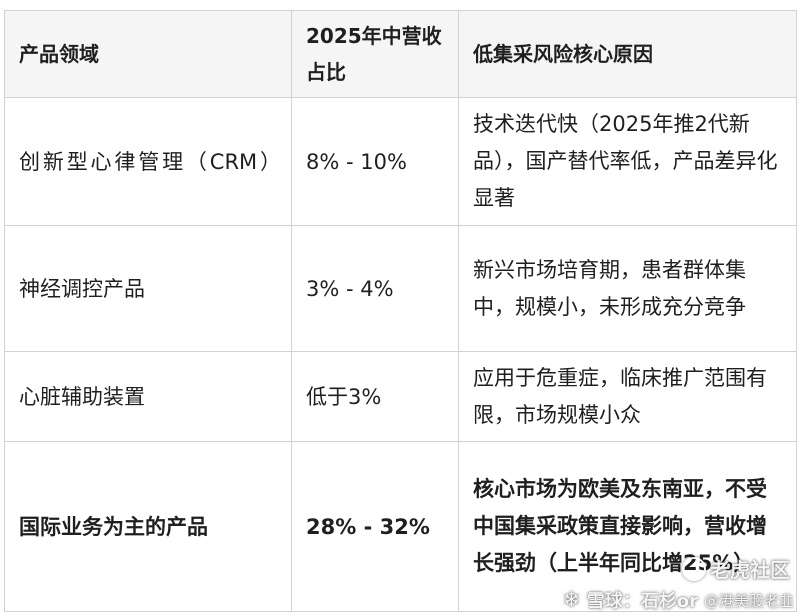  I want to click on table-row: 心脏辅助装置 低于3% 应用于危重症，临床推广范围有限，市场规模小众, so click(400, 396).